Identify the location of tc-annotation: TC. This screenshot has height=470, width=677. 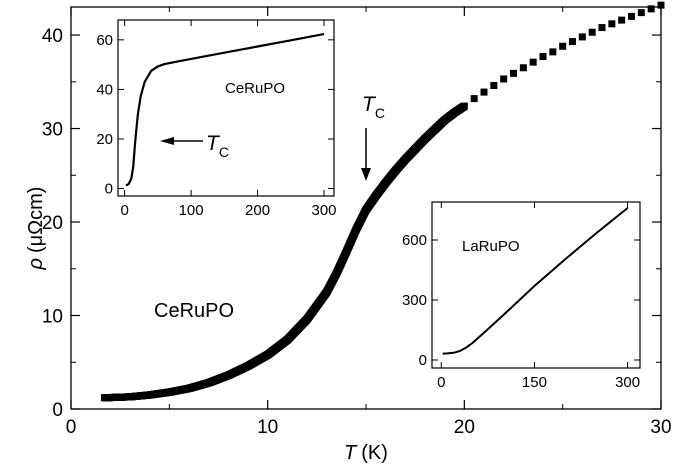
(373, 137).